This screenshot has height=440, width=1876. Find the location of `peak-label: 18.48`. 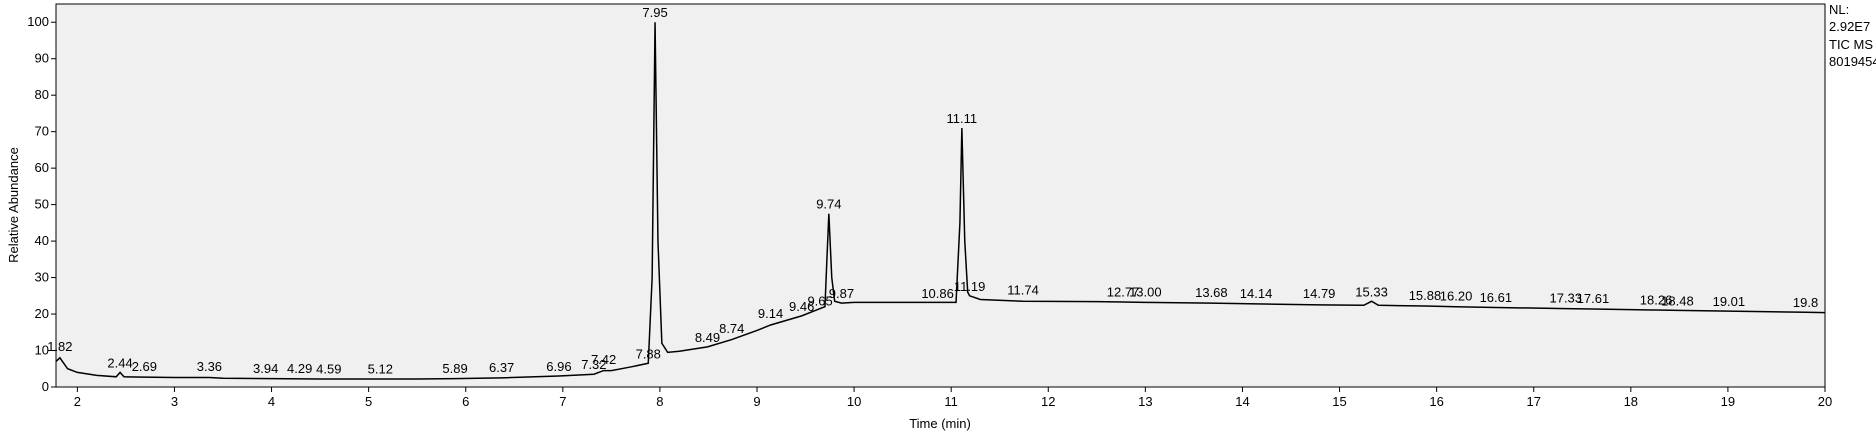

peak-label: 18.48 is located at coordinates (1677, 300).